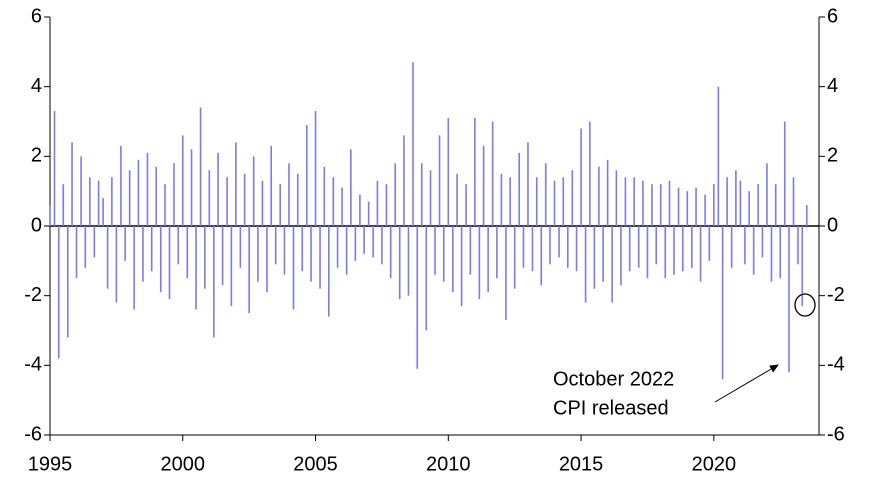 The width and height of the screenshot is (870, 481). Describe the element at coordinates (581, 464) in the screenshot. I see `x-tick-label: 2015` at that location.